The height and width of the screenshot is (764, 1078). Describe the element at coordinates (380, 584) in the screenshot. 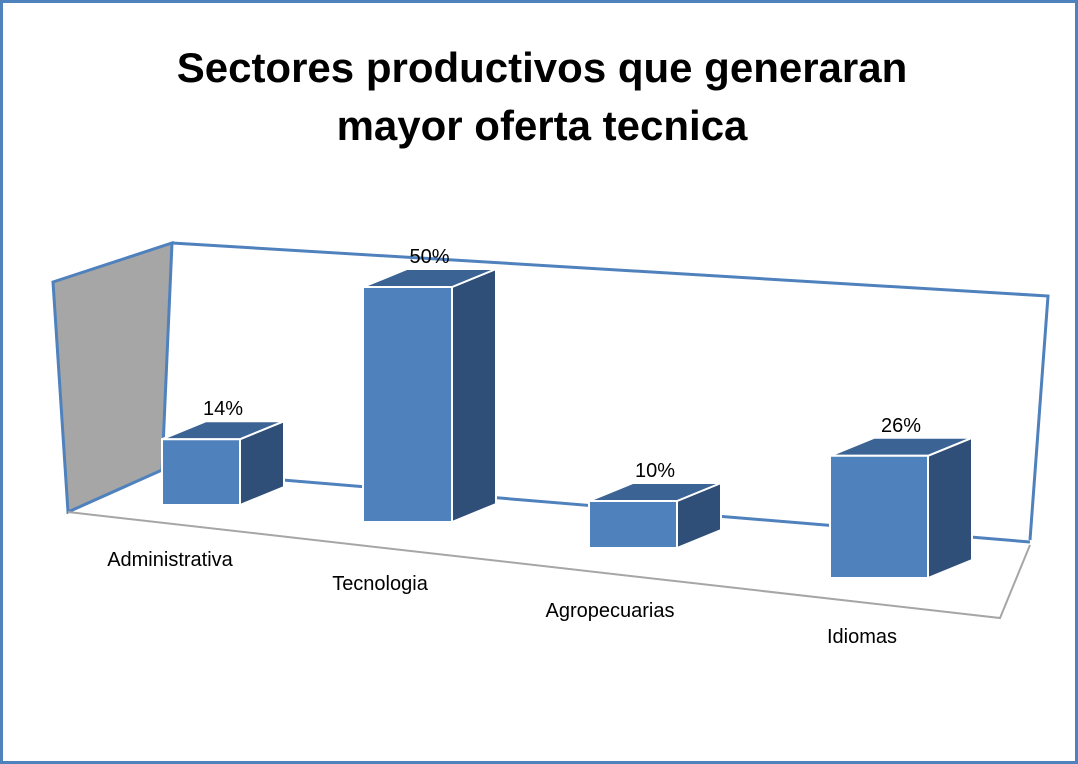

I see `x-tick-label: Tecnologia` at that location.